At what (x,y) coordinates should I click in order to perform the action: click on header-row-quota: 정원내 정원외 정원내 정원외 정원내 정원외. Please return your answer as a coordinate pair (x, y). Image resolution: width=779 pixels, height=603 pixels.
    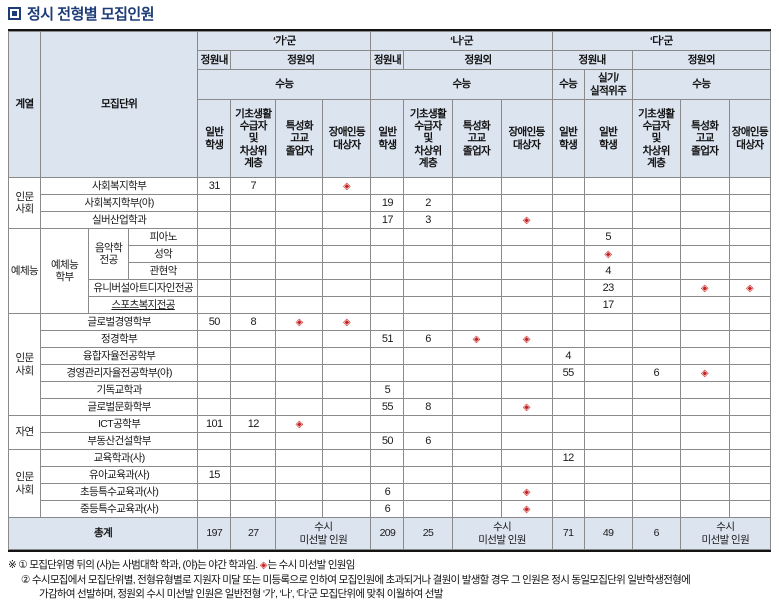
    Looking at the image, I should click on (390, 60).